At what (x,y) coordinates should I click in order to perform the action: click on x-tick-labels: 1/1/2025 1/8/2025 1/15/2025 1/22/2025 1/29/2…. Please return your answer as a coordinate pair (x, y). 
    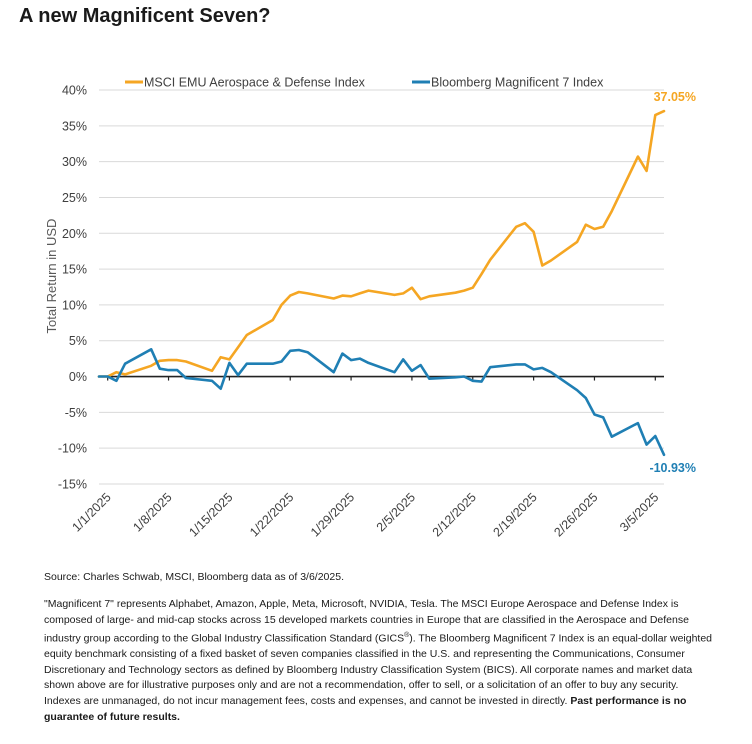
    Looking at the image, I should click on (365, 514).